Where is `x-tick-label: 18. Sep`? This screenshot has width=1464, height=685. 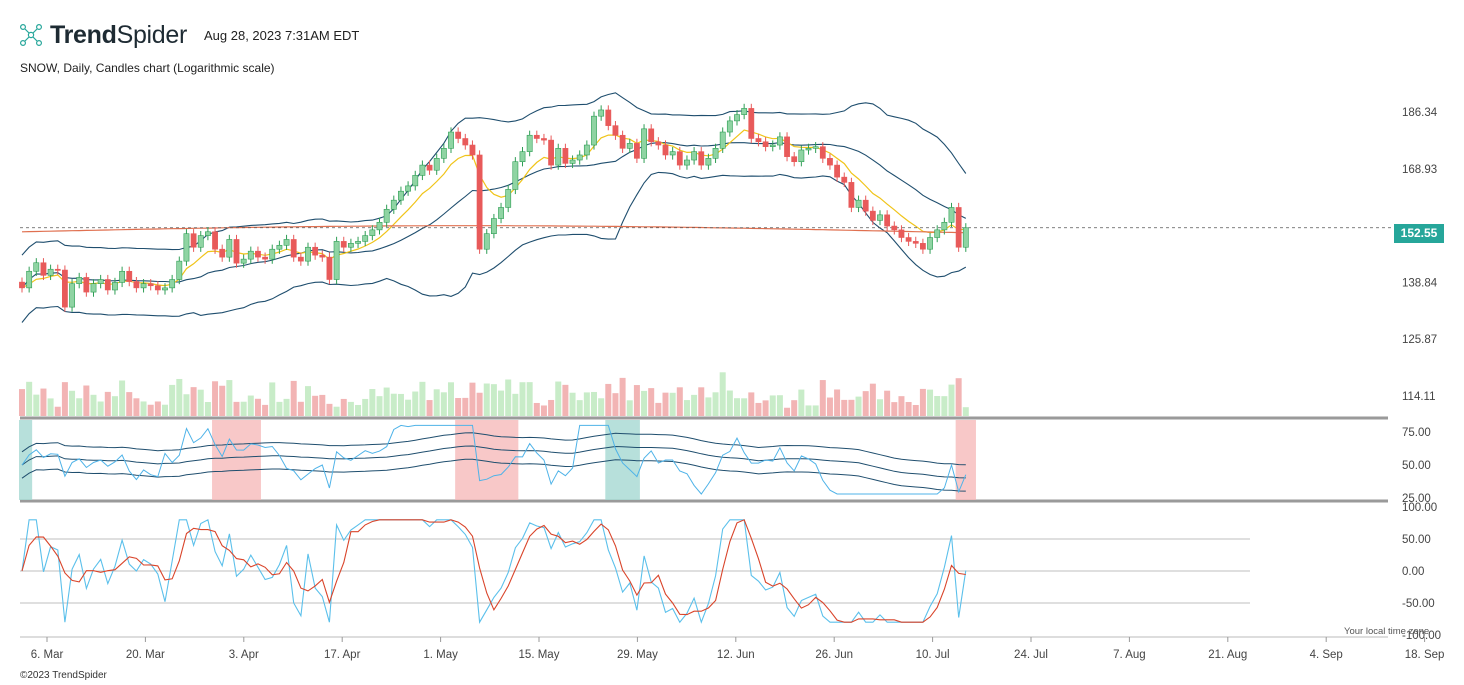 x-tick-label: 18. Sep is located at coordinates (1425, 655).